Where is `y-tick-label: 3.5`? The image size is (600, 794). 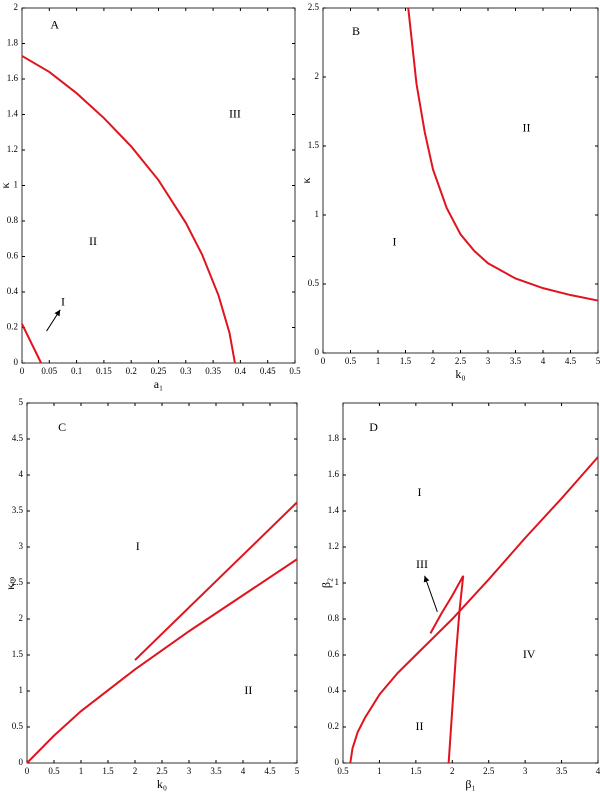 y-tick-label: 3.5 is located at coordinates (18, 510).